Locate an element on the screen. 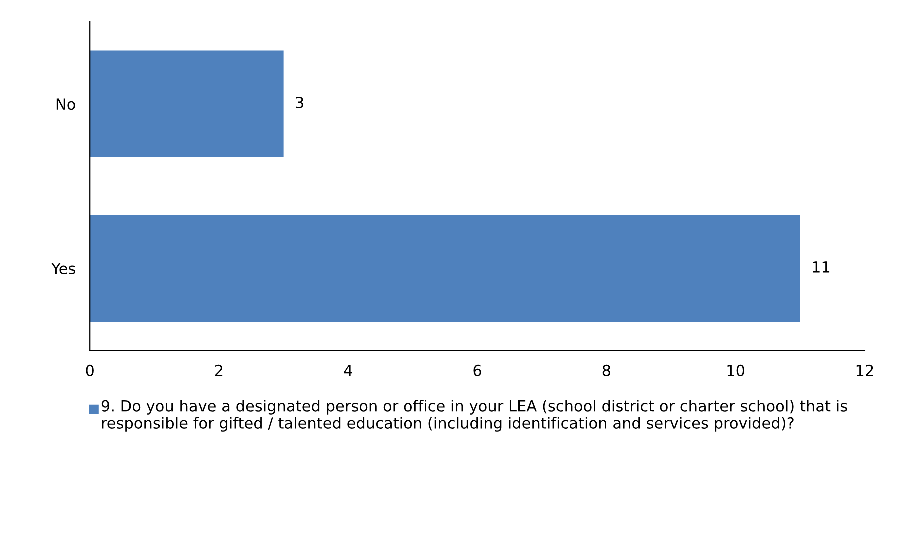 Image resolution: width=901 pixels, height=548 pixels. legend-label: 9. Do you have a designated person or office in your LEA (school district or charter school) that is responsible for gifted / talented education (including identification and services provided)? is located at coordinates (475, 416).